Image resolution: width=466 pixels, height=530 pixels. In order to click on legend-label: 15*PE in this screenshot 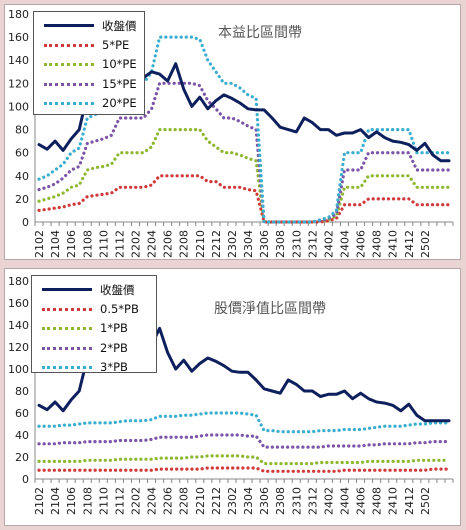, I will do `click(119, 83)`.